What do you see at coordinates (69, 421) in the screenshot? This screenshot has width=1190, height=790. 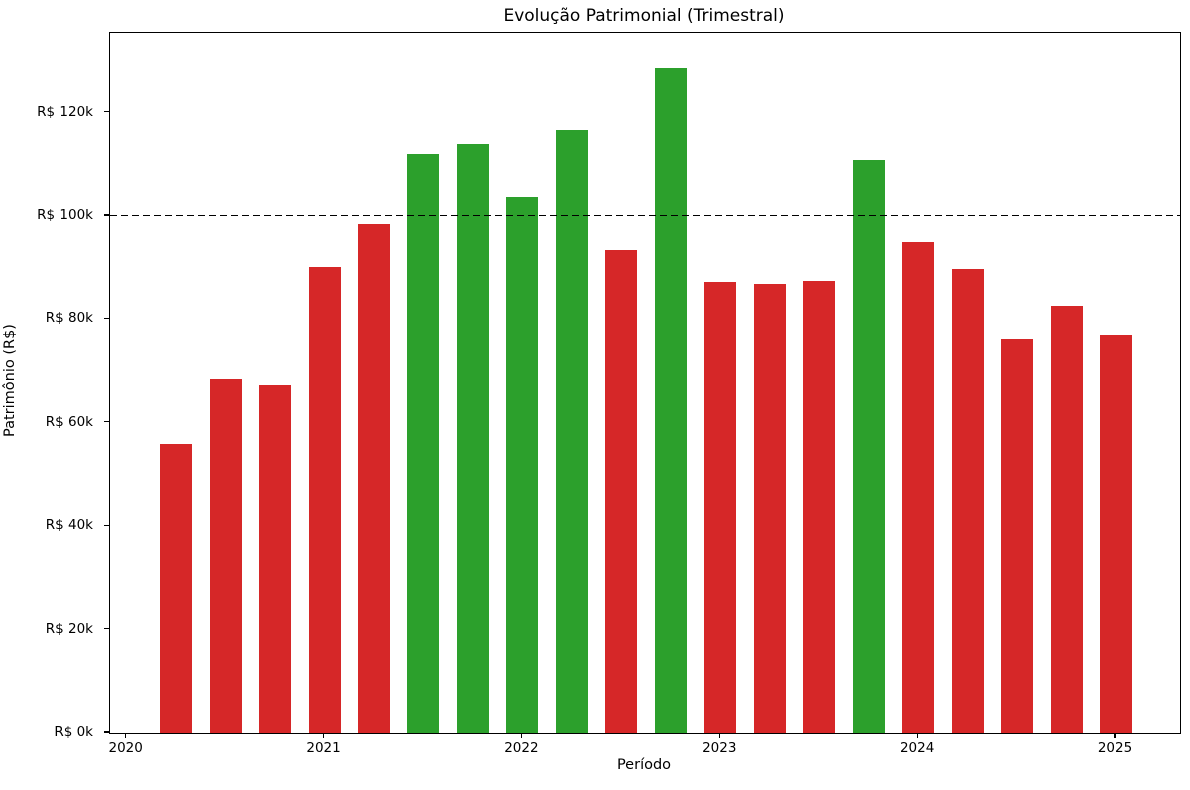 I see `y-tick-label: R$ 60k` at bounding box center [69, 421].